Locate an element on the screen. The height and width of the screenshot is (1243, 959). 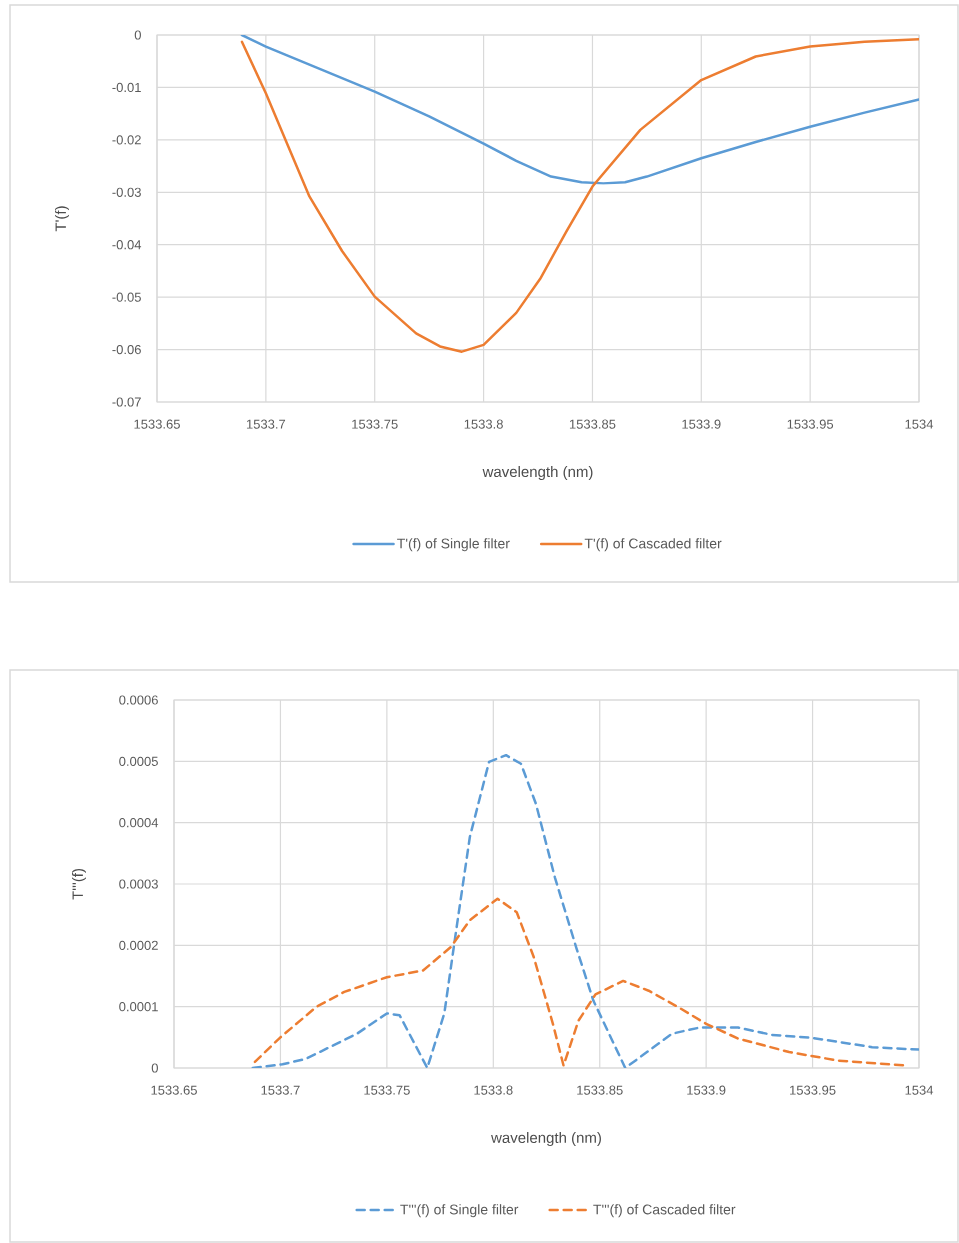
y-tick-label: 0.0003 is located at coordinates (138, 884).